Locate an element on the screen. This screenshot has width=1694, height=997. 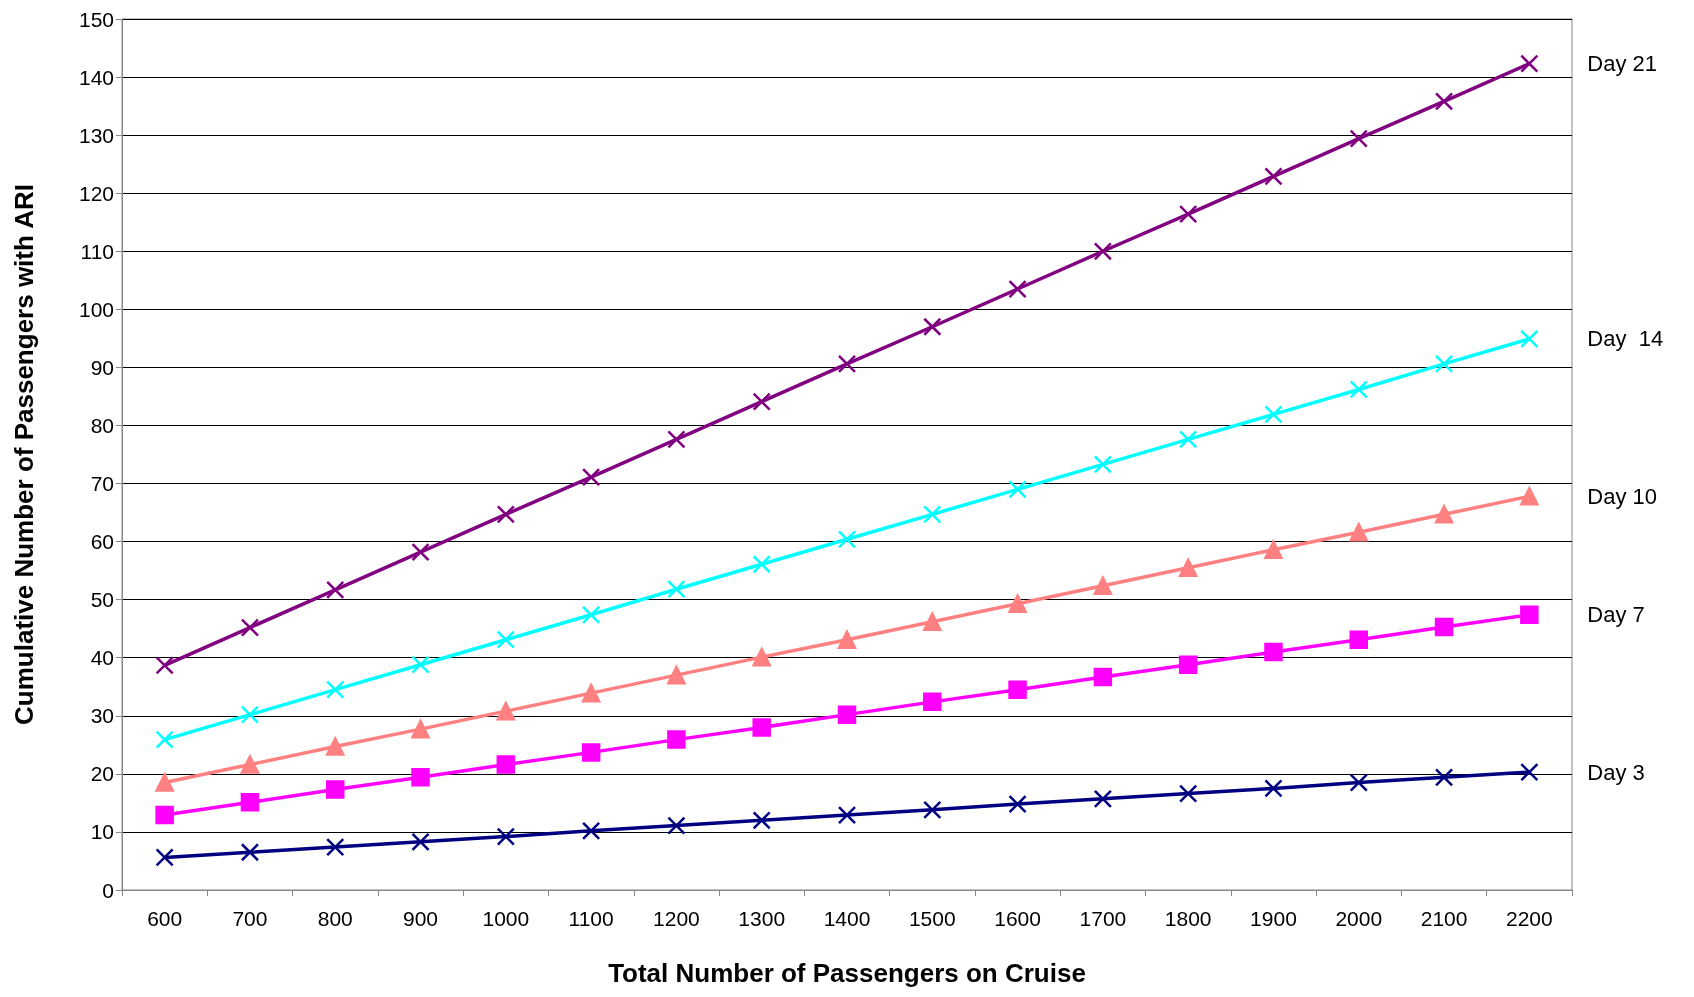
x-axis-title: Total Number of Passengers on Cruise is located at coordinates (847, 973).